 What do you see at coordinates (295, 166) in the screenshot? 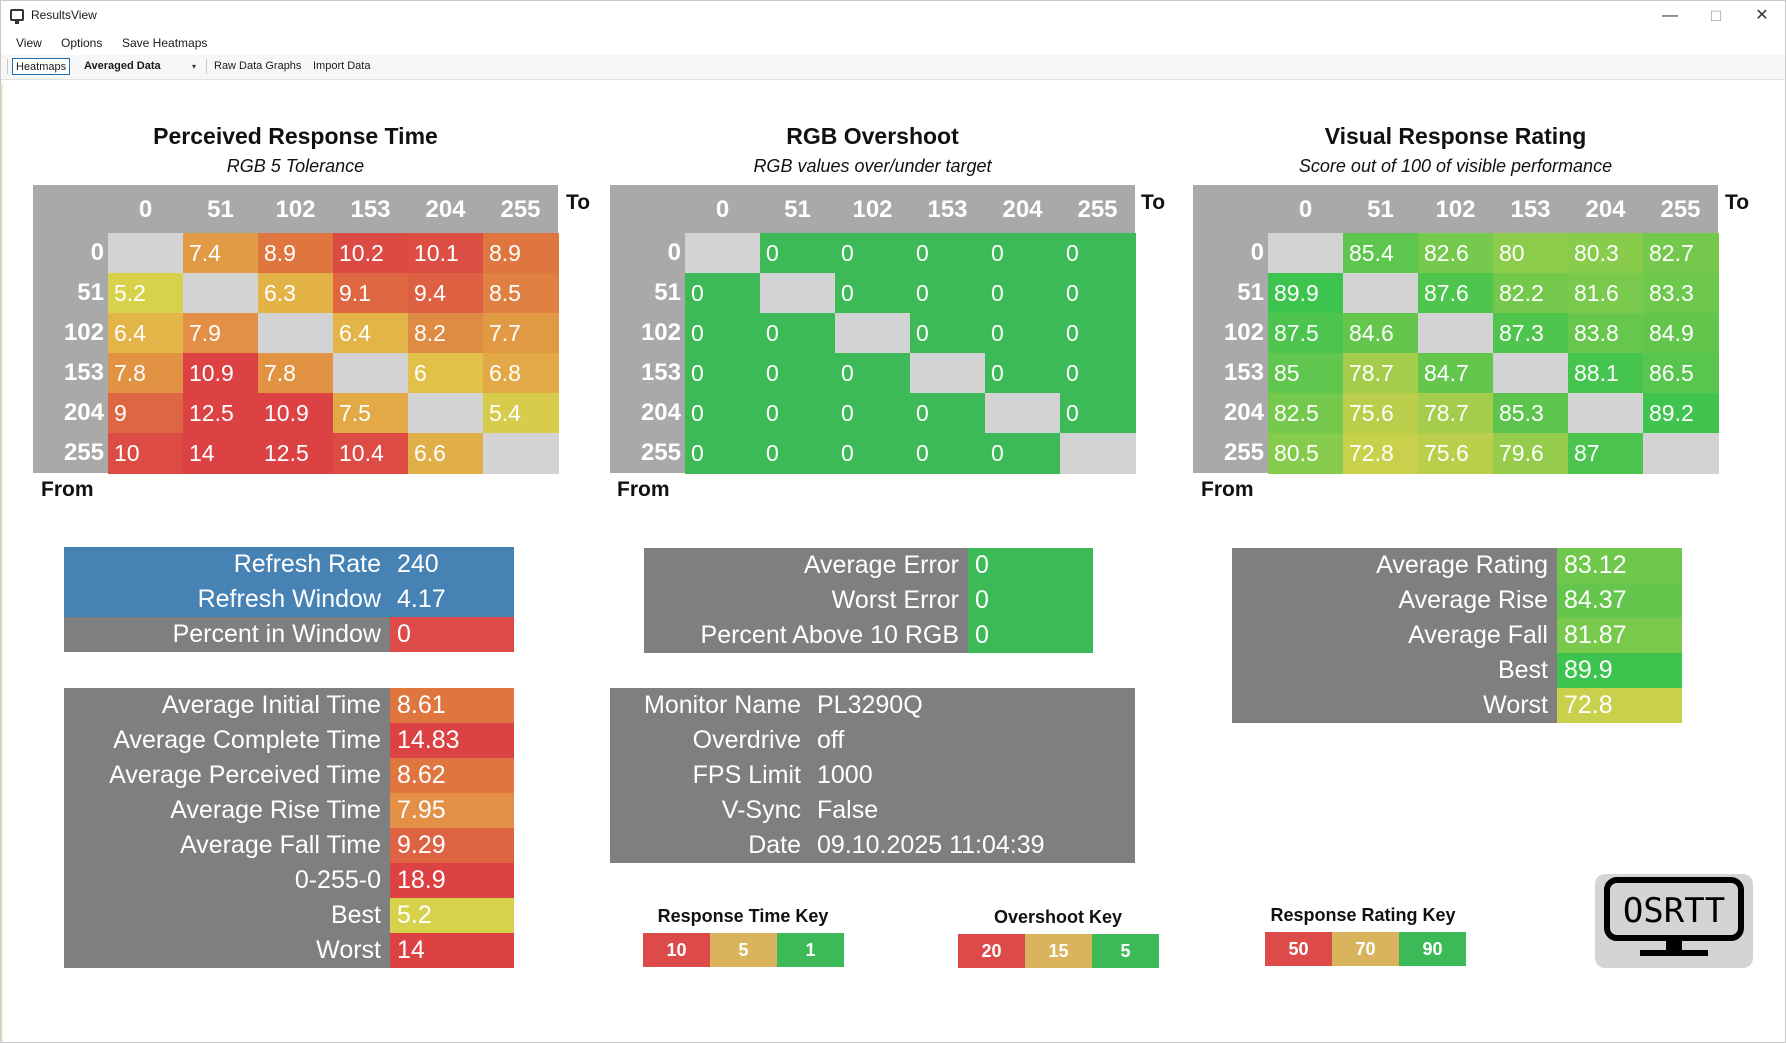
I see `perceived-response-subtitle: RGB 5 Tolerance` at bounding box center [295, 166].